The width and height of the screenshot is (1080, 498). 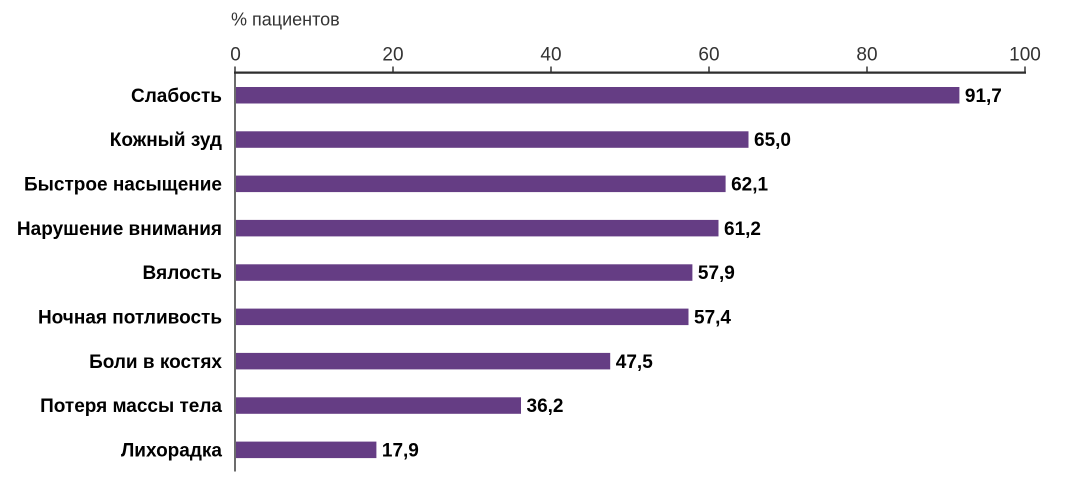 I want to click on svg-text: Слабость, so click(x=176, y=96).